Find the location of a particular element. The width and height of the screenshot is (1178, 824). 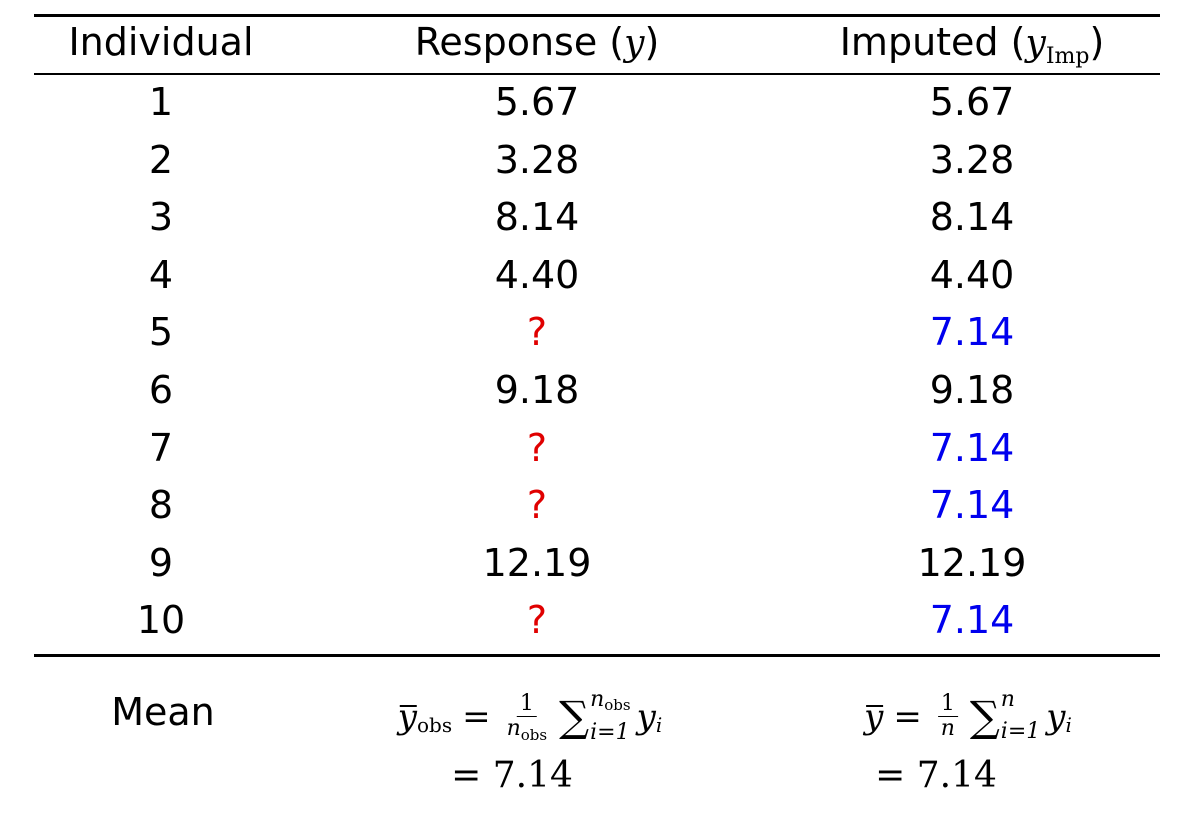

table-bottom-rule is located at coordinates (597, 655).